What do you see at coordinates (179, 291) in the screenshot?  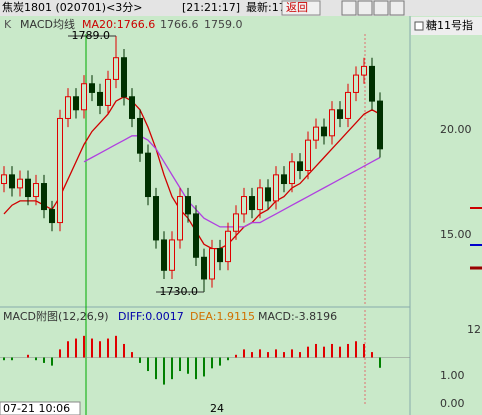 I see `annotation: 1730.0` at bounding box center [179, 291].